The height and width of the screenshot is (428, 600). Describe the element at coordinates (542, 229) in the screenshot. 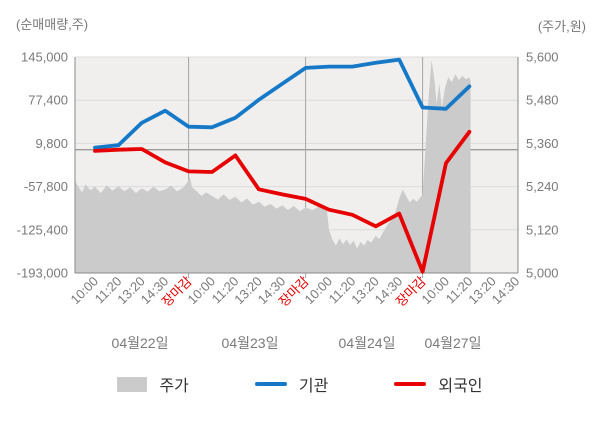

I see `right-axis-tick-label: 5,120` at that location.